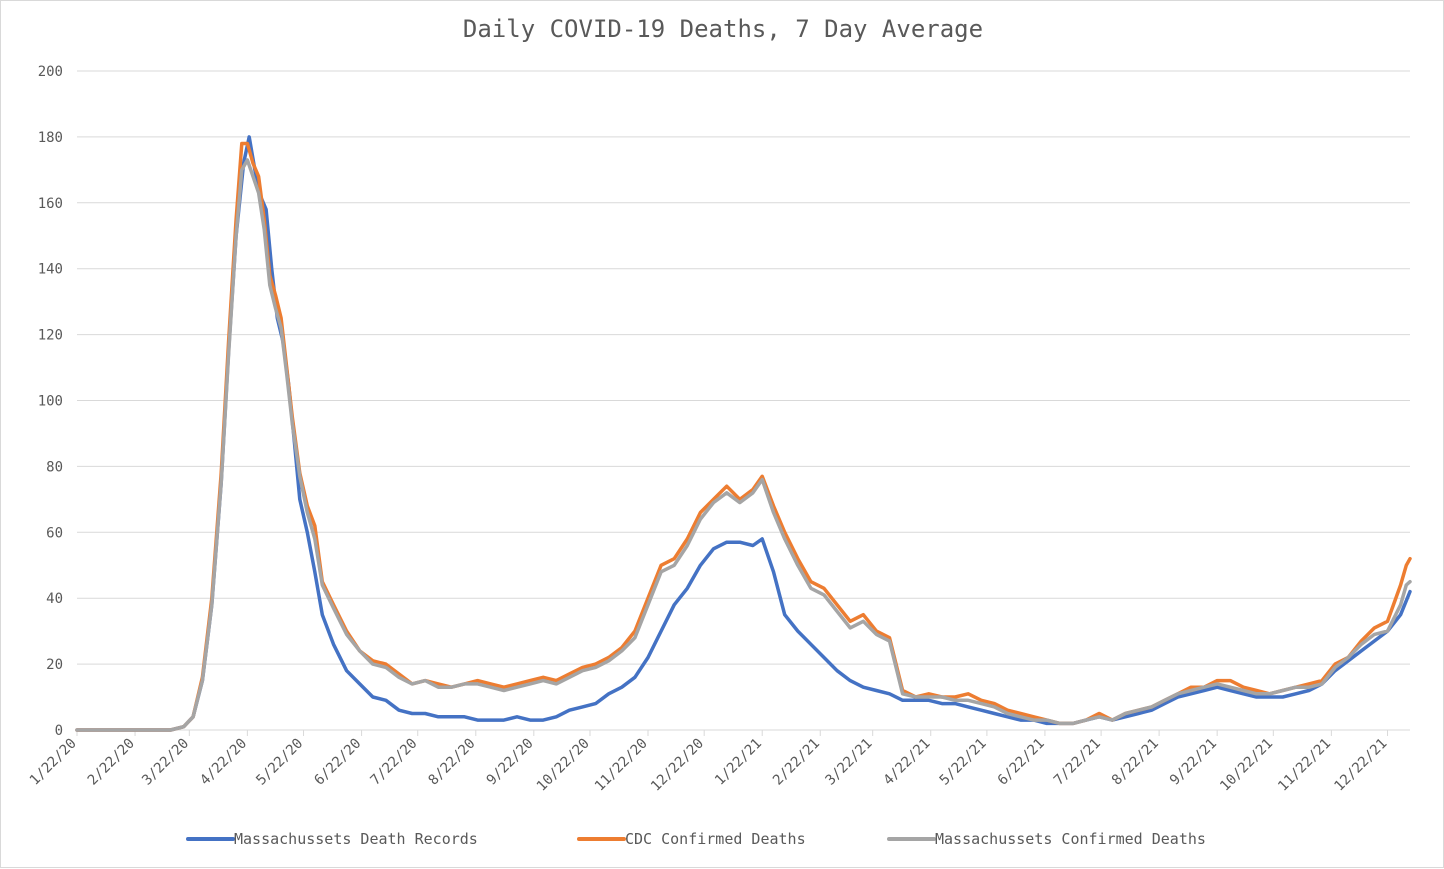  What do you see at coordinates (1246, 765) in the screenshot?
I see `x-tick-label: 10/22/21` at bounding box center [1246, 765].